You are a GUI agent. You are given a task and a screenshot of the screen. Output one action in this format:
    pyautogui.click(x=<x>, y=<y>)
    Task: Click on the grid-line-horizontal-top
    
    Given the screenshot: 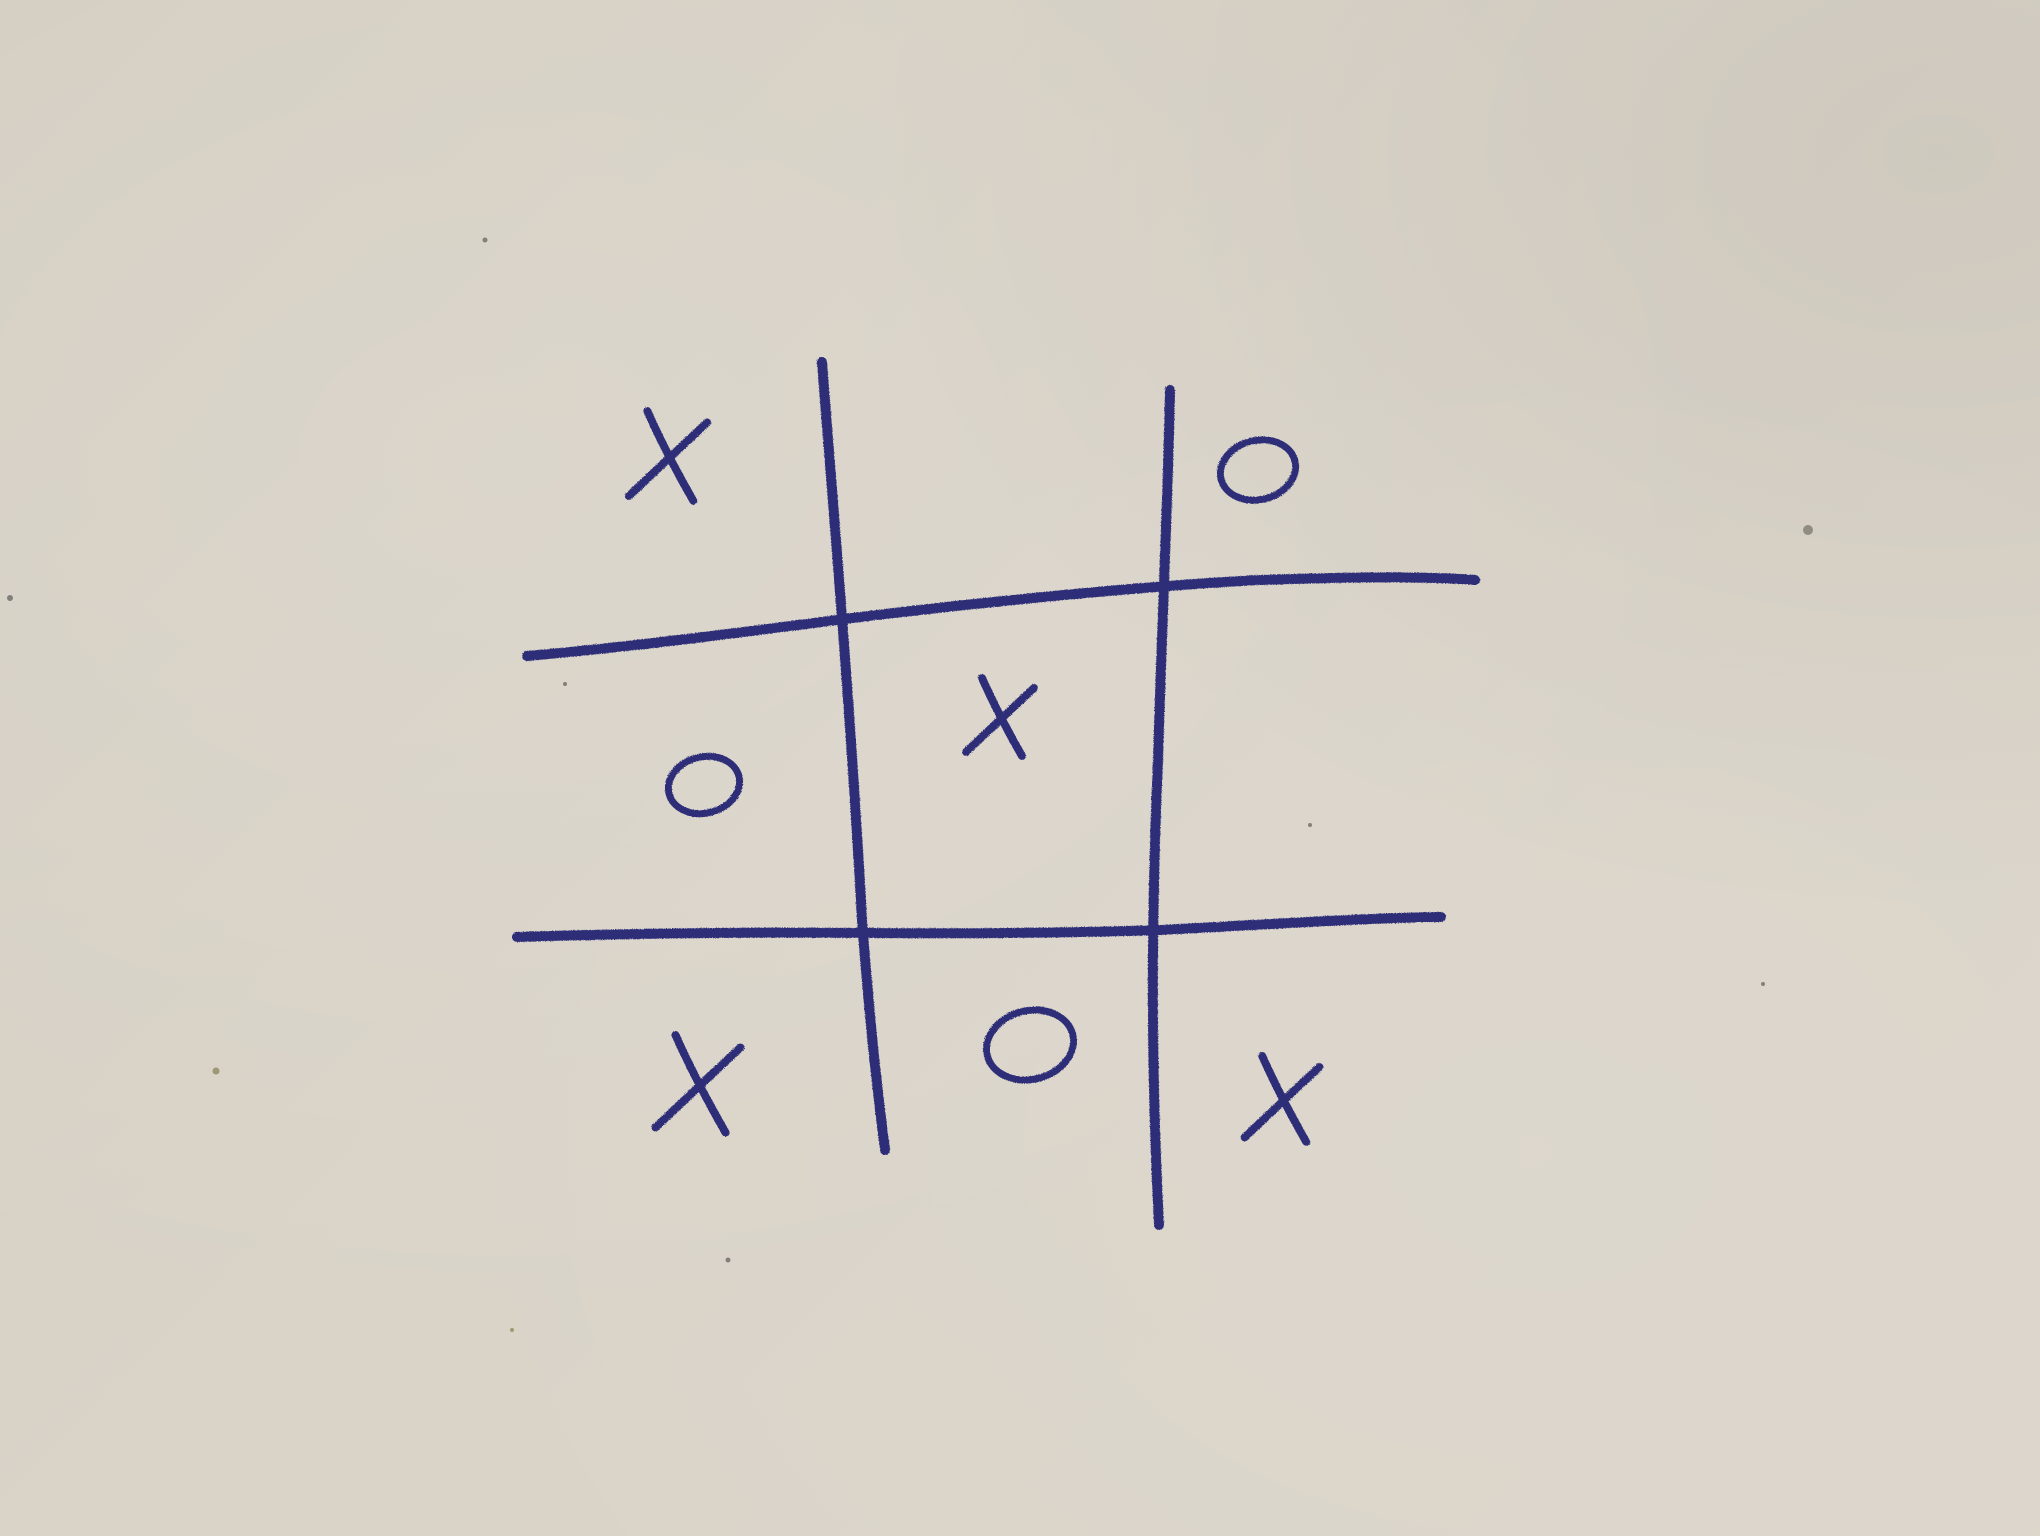 What is the action you would take?
    pyautogui.click(x=1001, y=616)
    